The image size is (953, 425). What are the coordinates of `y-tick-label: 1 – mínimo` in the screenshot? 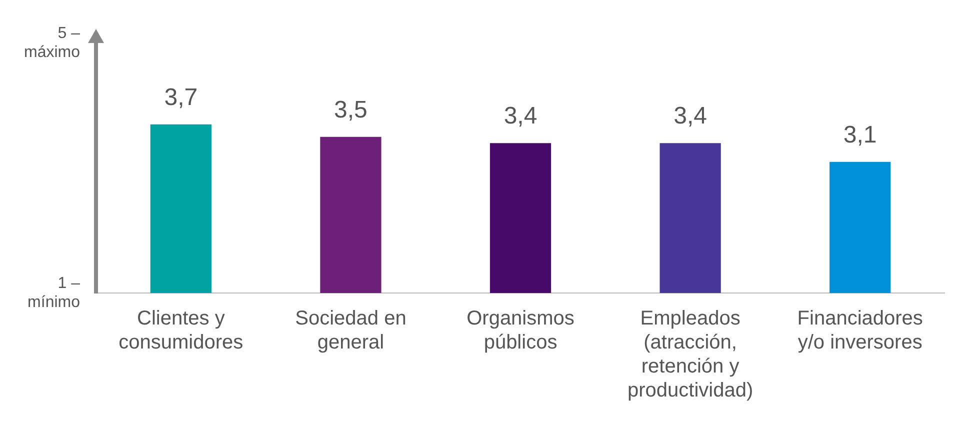 It's located at (54, 293).